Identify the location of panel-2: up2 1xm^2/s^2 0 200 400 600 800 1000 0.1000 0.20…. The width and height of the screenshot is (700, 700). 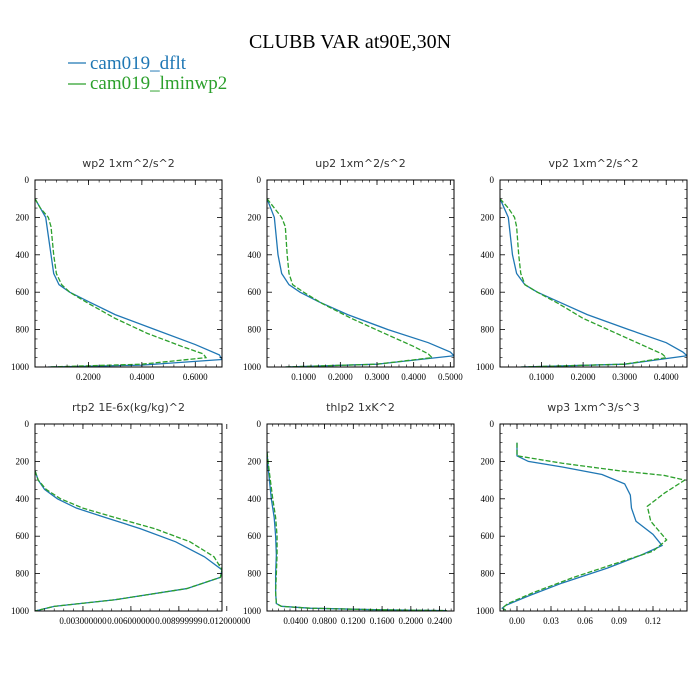
(353, 269).